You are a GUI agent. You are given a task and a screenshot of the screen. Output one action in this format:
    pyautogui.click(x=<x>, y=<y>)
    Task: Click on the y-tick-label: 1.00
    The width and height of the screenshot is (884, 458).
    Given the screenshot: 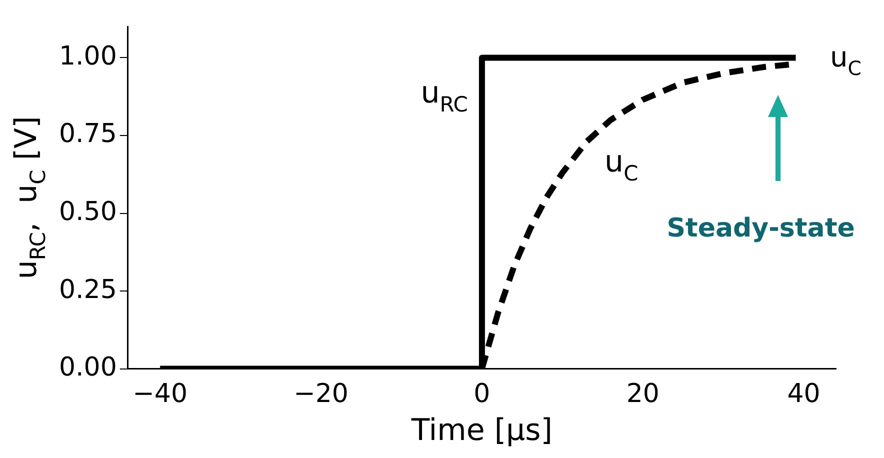 What is the action you would take?
    pyautogui.click(x=88, y=56)
    